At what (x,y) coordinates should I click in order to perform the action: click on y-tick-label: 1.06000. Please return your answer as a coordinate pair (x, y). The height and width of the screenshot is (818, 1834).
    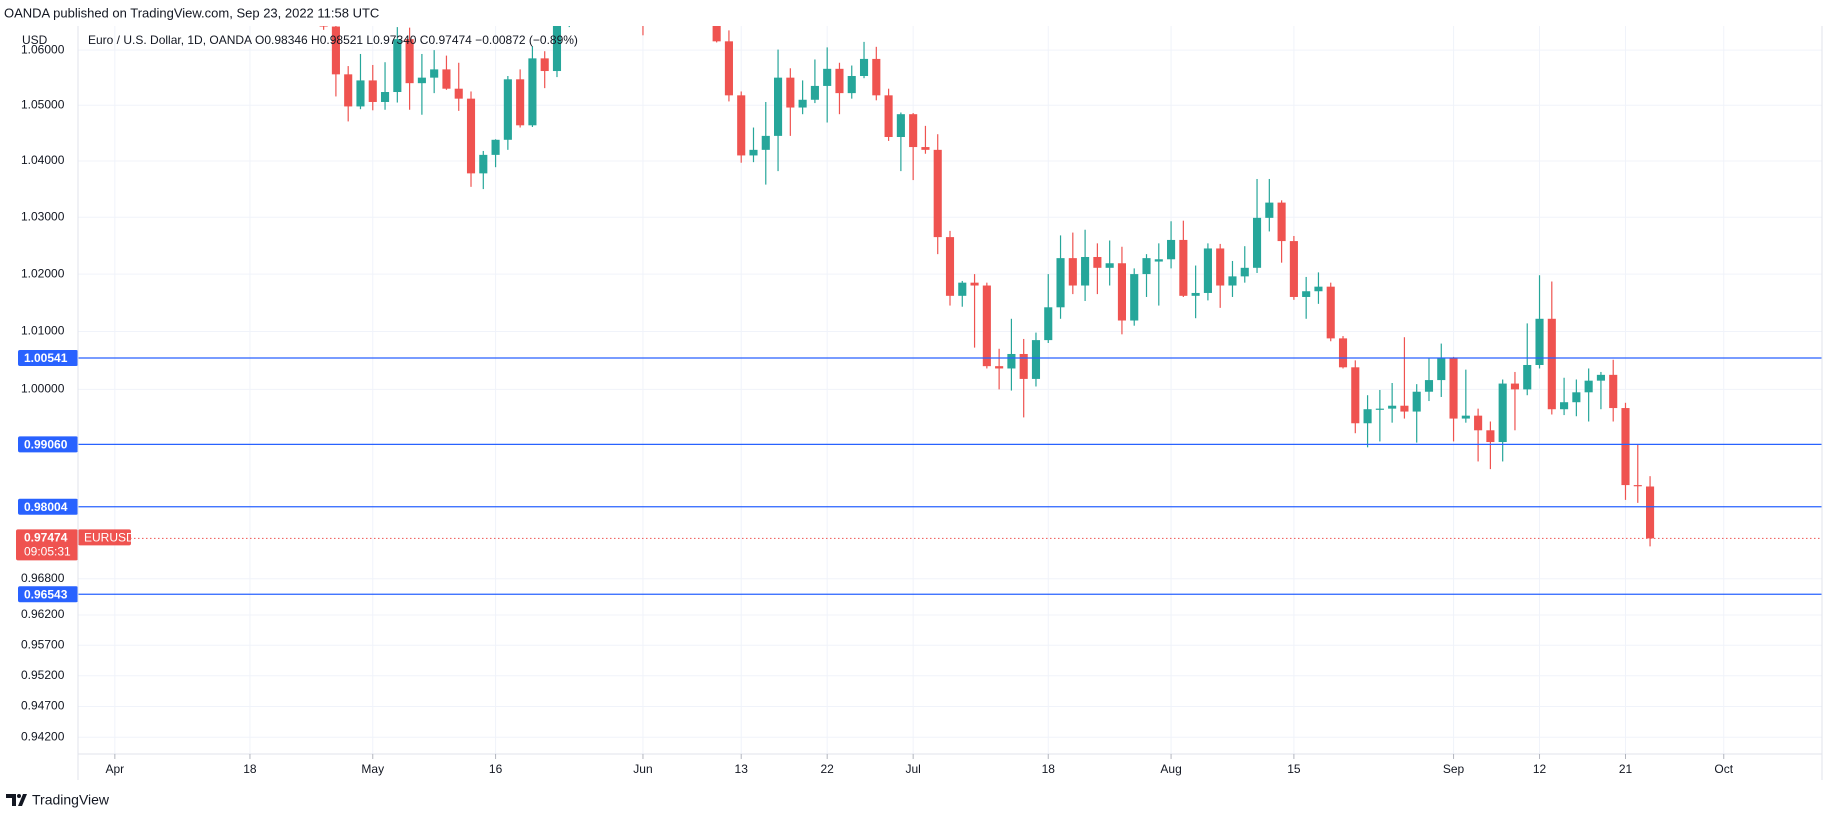
    Looking at the image, I should click on (43, 49).